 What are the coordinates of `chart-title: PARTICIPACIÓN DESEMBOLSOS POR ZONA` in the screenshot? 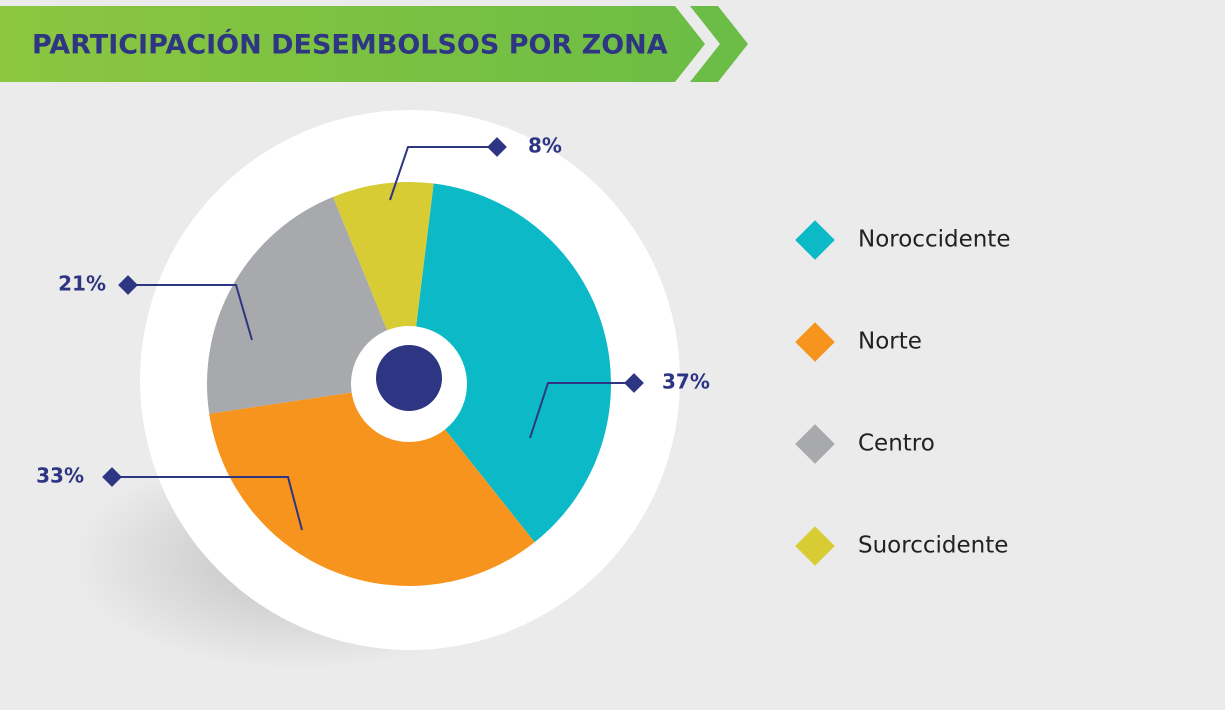 It's located at (350, 45).